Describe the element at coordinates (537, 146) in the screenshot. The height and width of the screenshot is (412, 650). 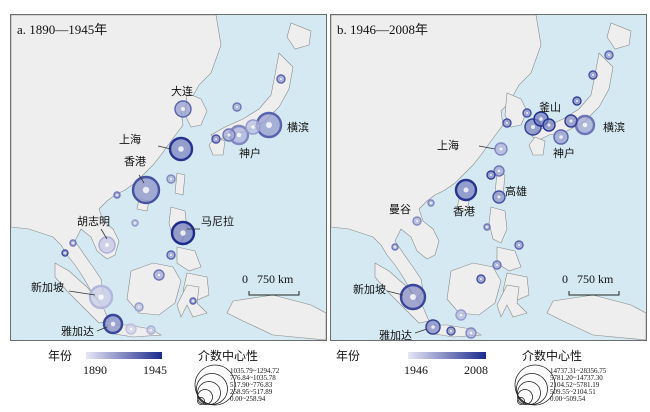
I see `land-japan-kyushu` at that location.